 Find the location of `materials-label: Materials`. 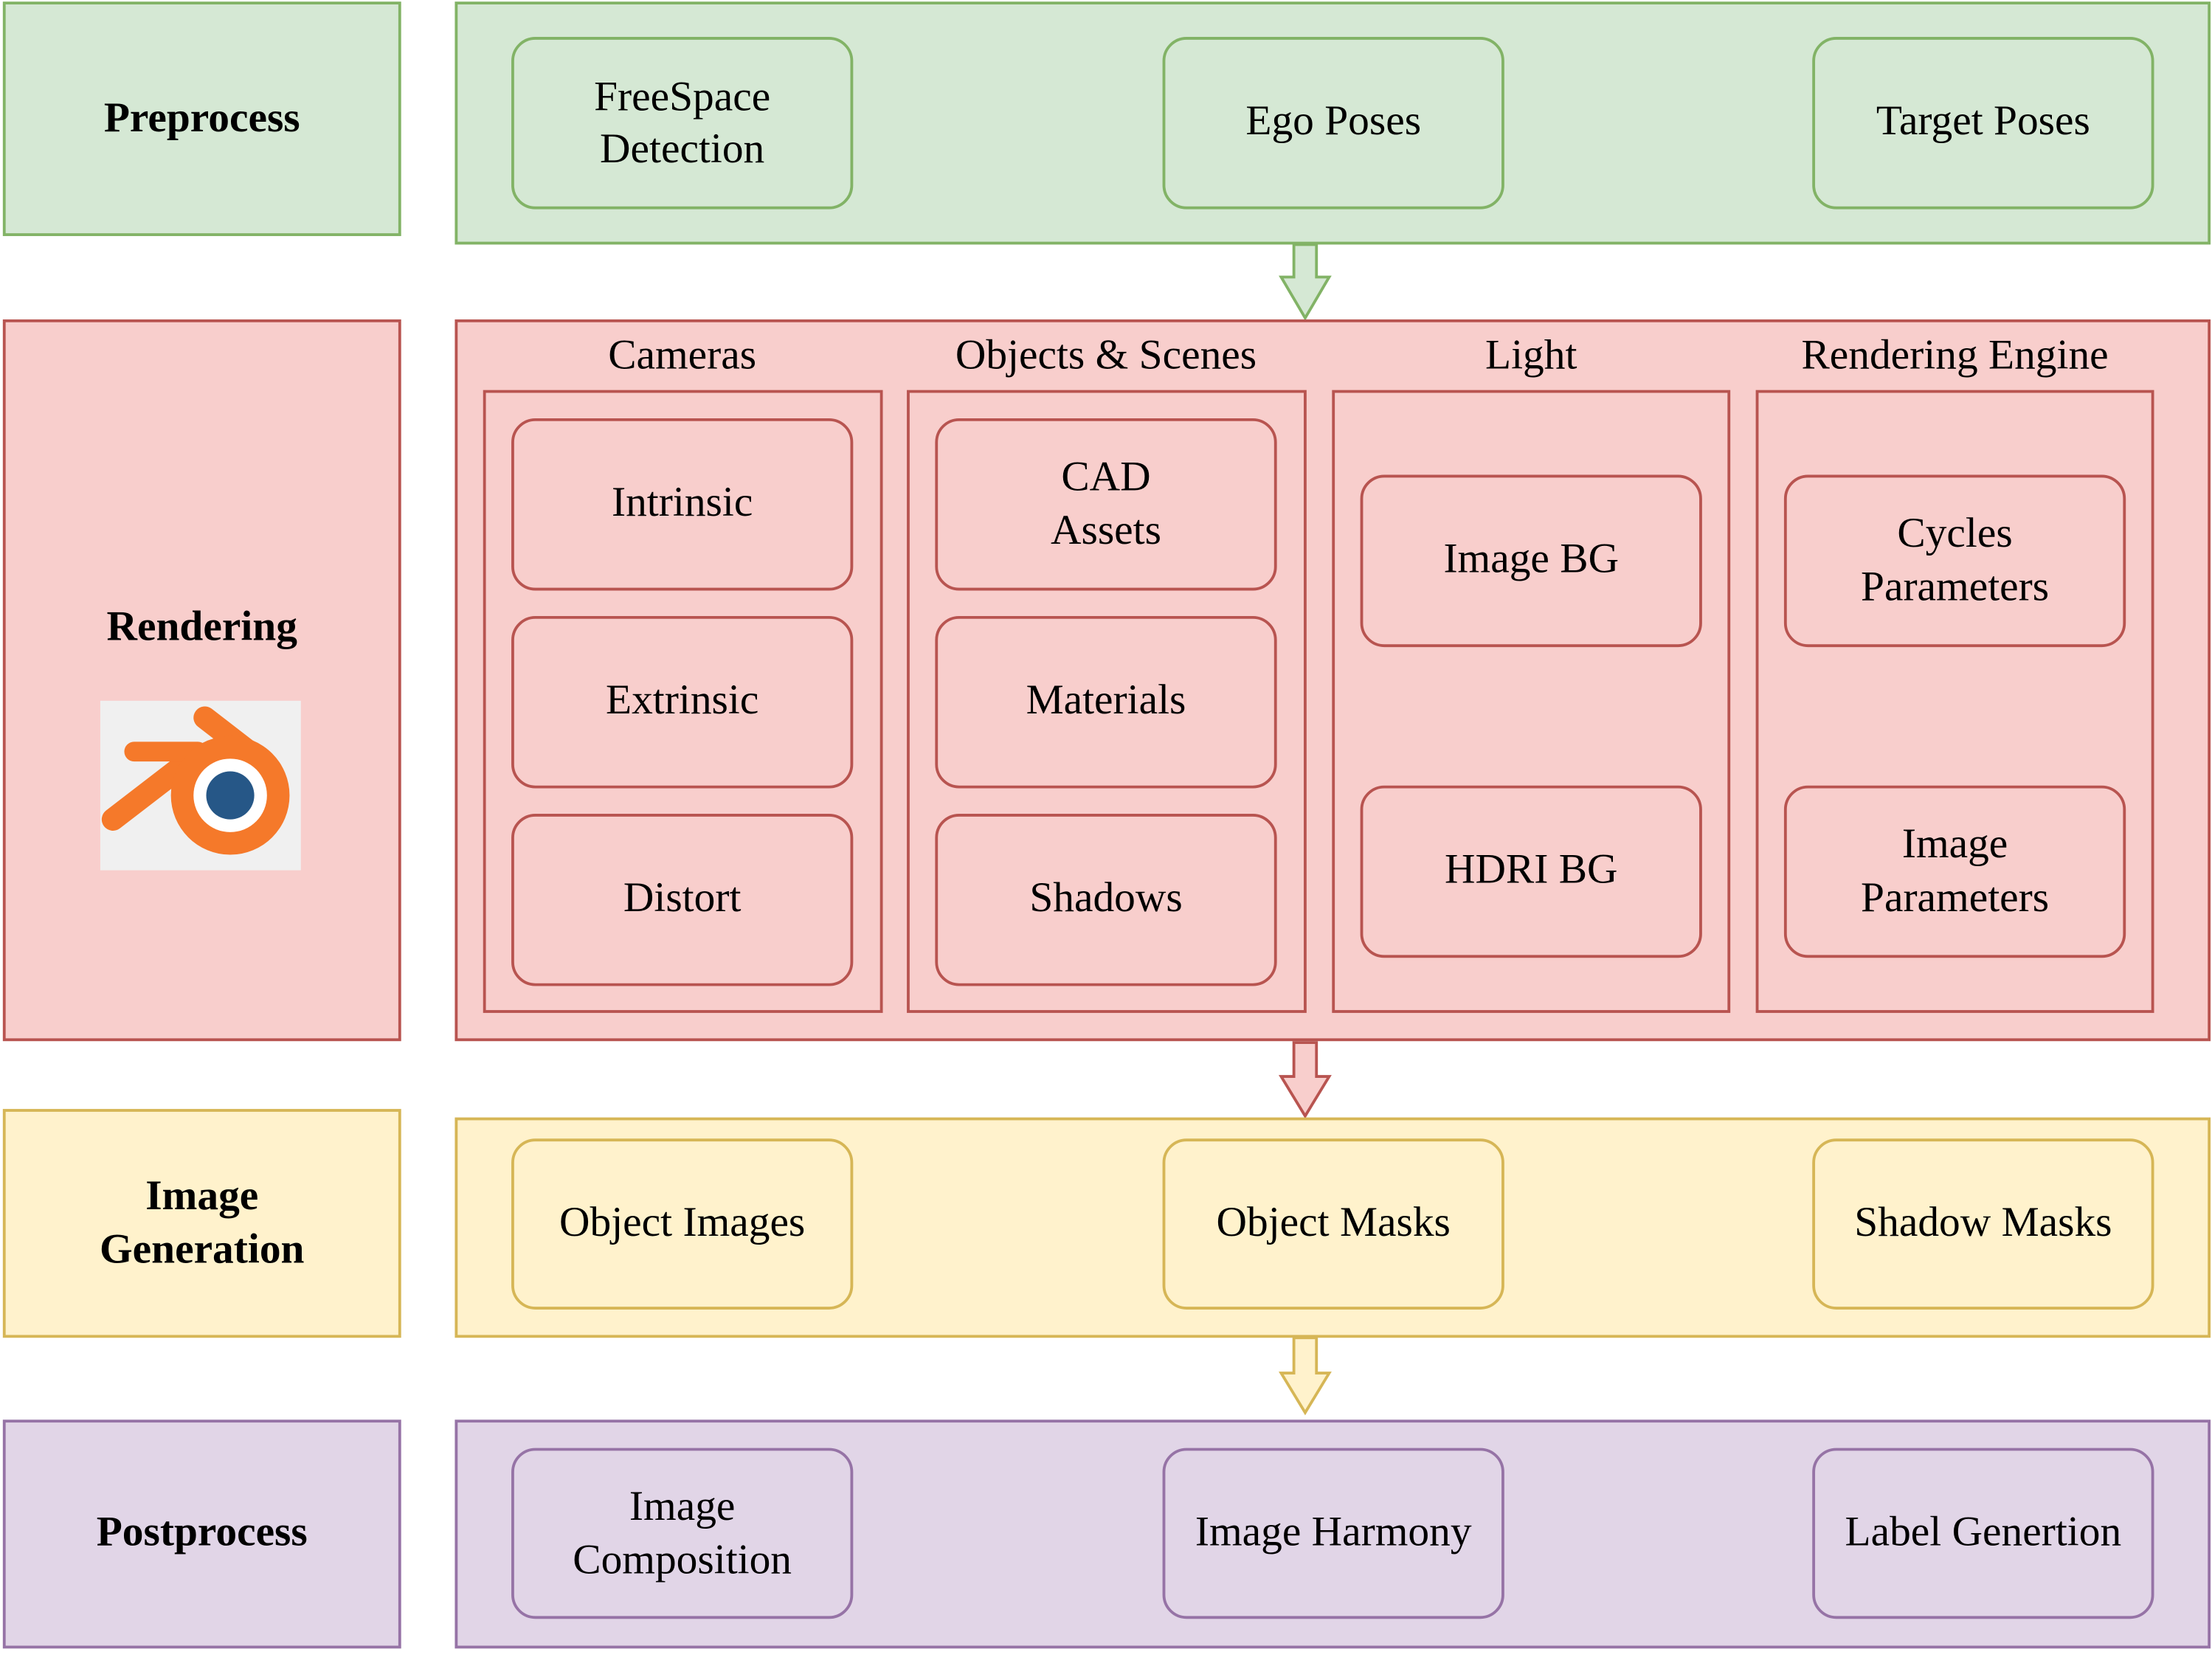

materials-label: Materials is located at coordinates (1106, 700).